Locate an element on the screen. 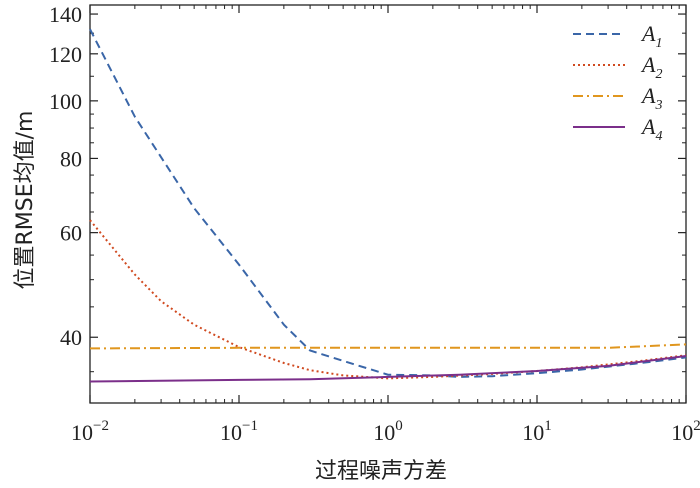  legend-label-a4: A4 is located at coordinates (651, 129).